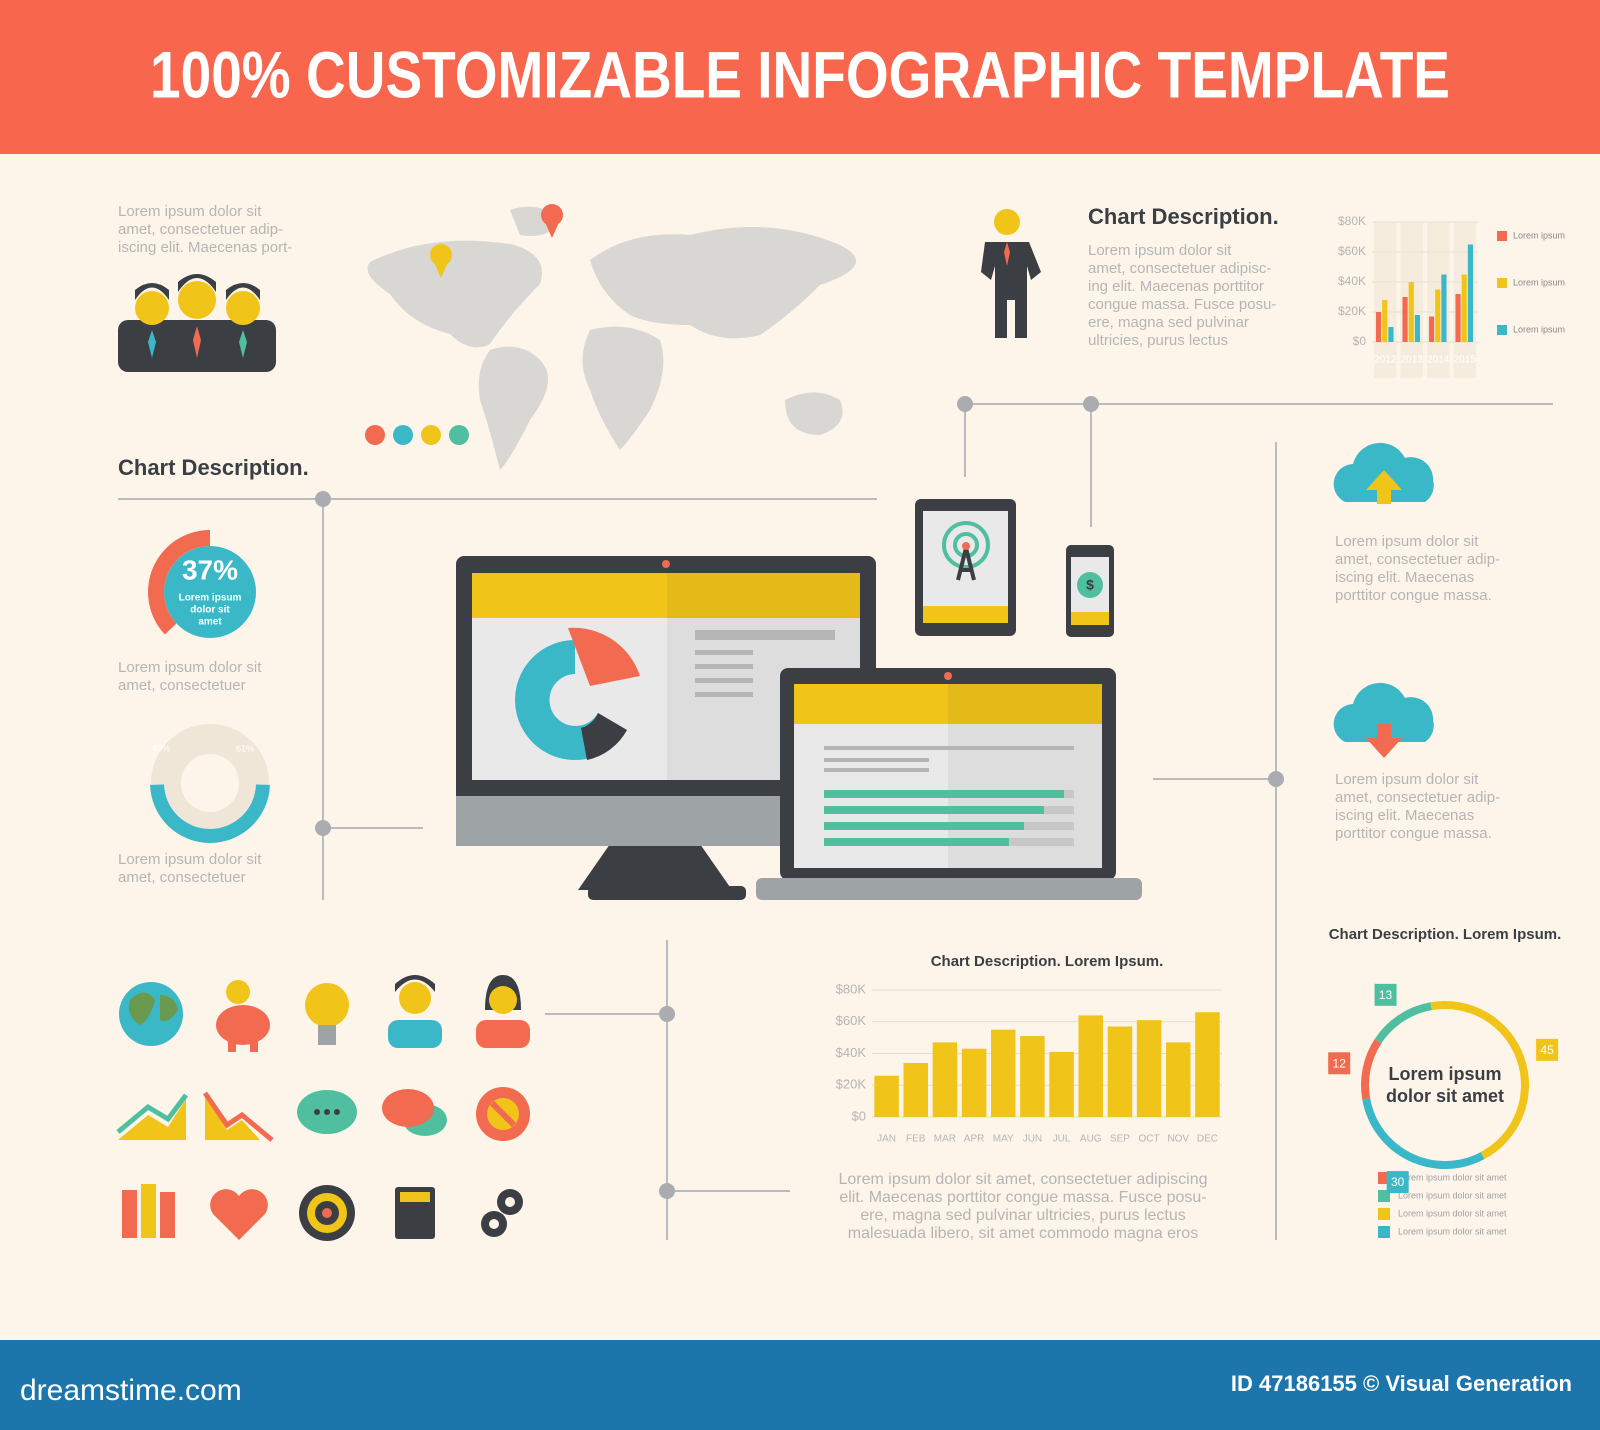 The height and width of the screenshot is (1430, 1600). I want to click on x-tick-label: NOV, so click(1178, 1139).